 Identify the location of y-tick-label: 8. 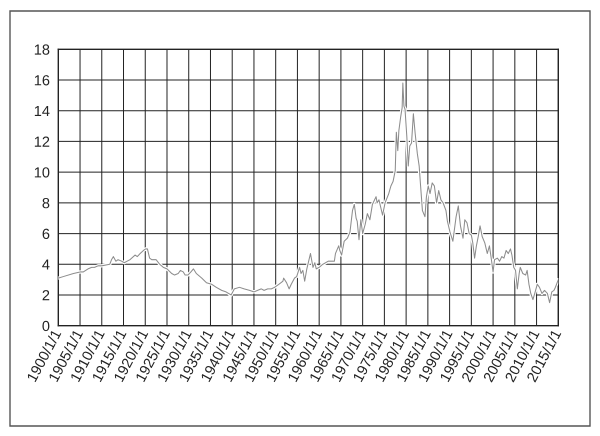
(46, 203).